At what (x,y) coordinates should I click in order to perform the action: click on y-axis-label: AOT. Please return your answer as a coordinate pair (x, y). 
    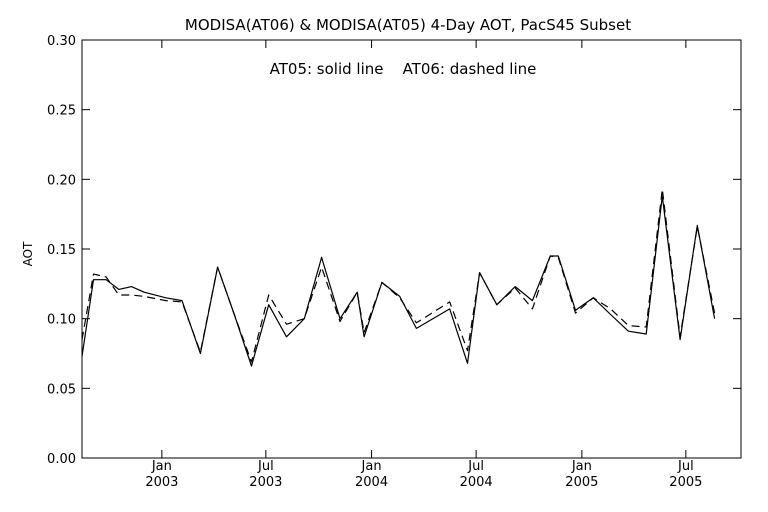
    Looking at the image, I should click on (28, 253).